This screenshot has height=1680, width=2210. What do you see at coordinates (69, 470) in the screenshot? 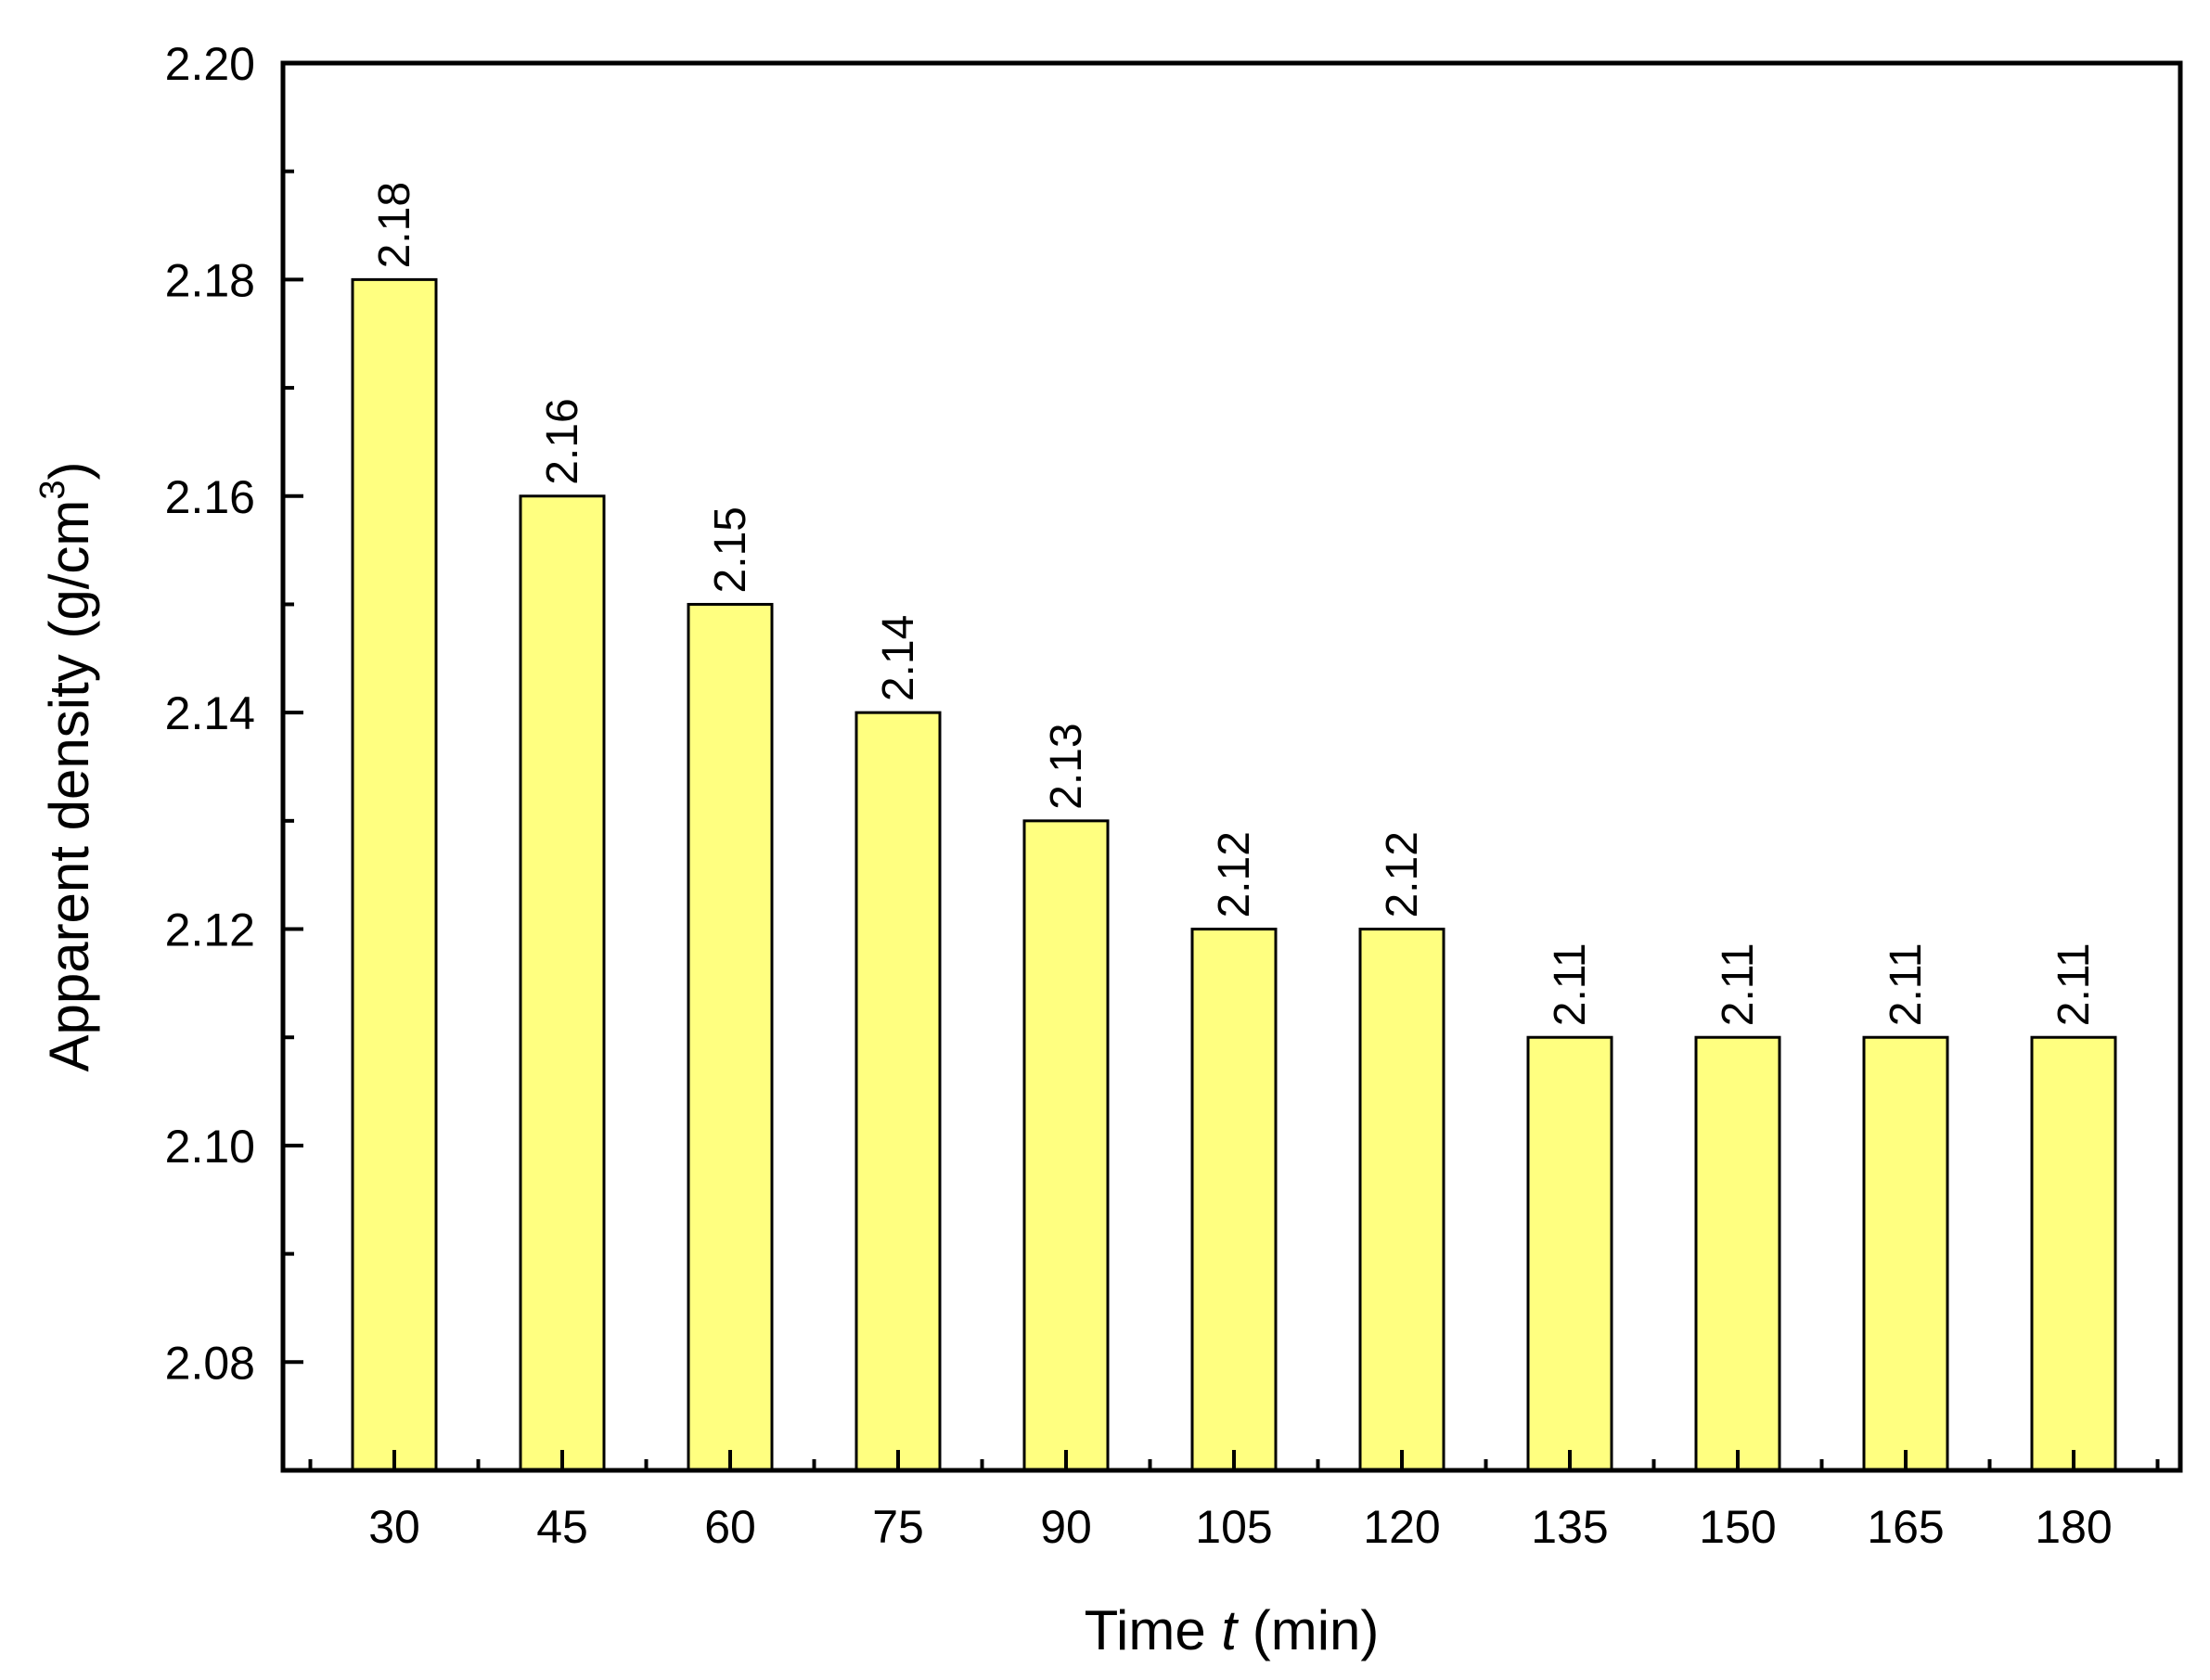
I see `y-axis-label-close: )` at bounding box center [69, 470].